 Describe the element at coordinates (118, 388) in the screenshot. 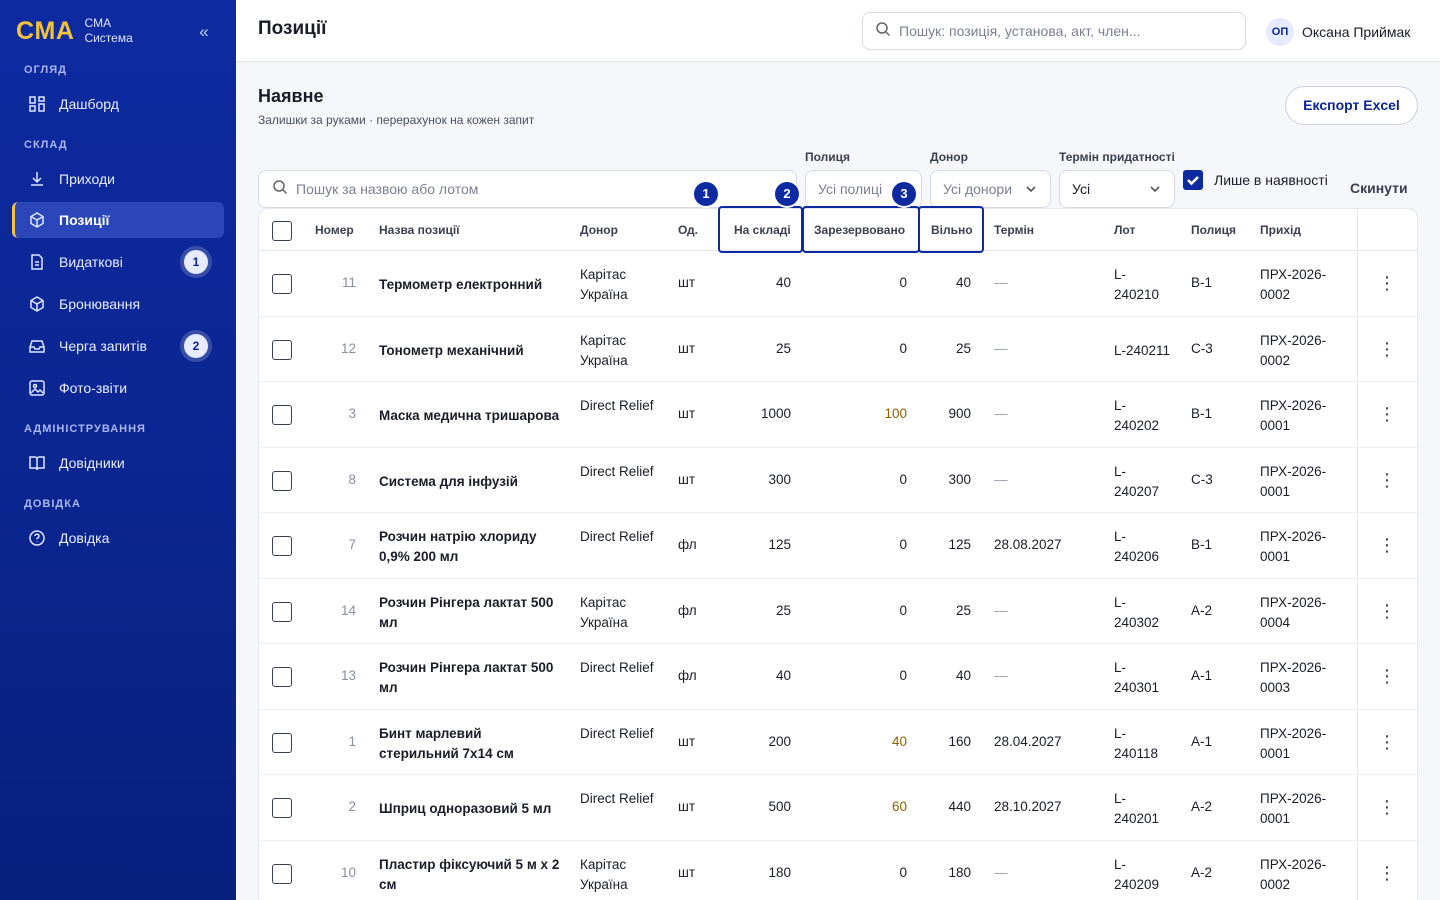

I see `sidebar-item-photo-reports: Фото-звіти` at that location.